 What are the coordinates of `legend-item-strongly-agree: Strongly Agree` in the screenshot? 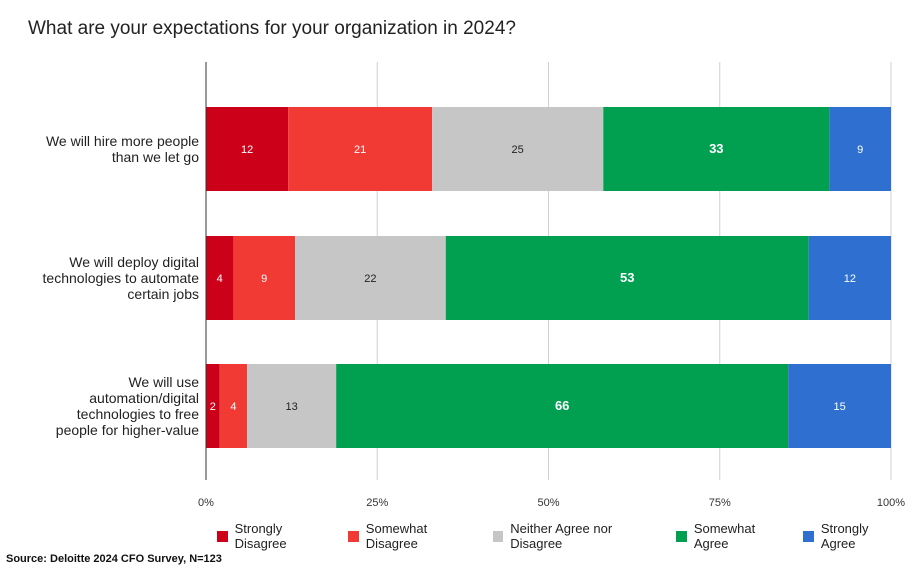 It's located at (853, 536).